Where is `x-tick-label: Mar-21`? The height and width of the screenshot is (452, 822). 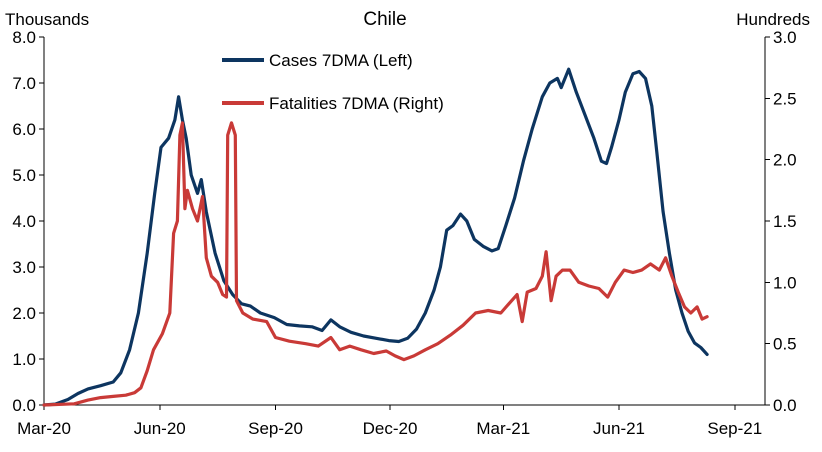
x-tick-label: Mar-21 is located at coordinates (503, 428).